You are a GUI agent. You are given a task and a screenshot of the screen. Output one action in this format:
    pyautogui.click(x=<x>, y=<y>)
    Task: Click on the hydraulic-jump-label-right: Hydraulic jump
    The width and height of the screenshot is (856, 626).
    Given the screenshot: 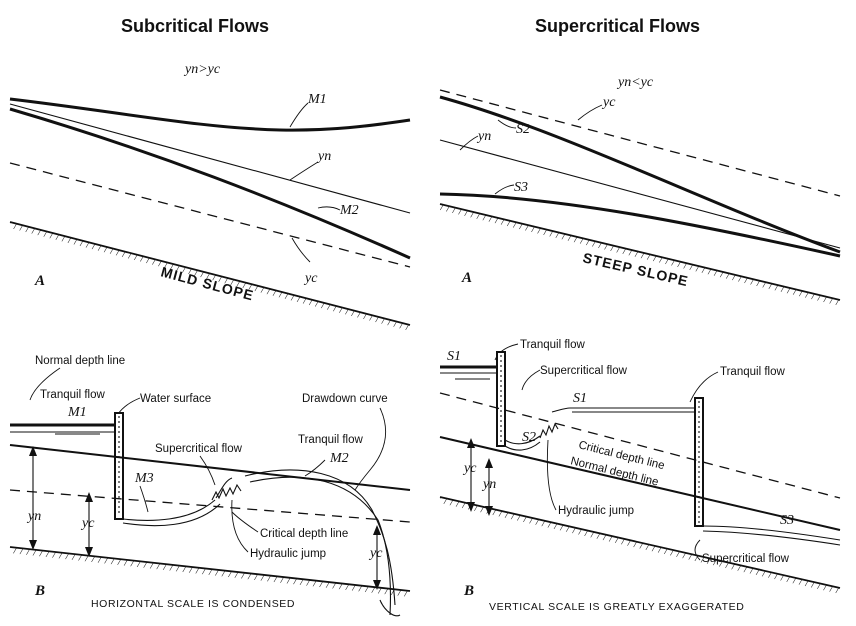 What is the action you would take?
    pyautogui.click(x=596, y=511)
    